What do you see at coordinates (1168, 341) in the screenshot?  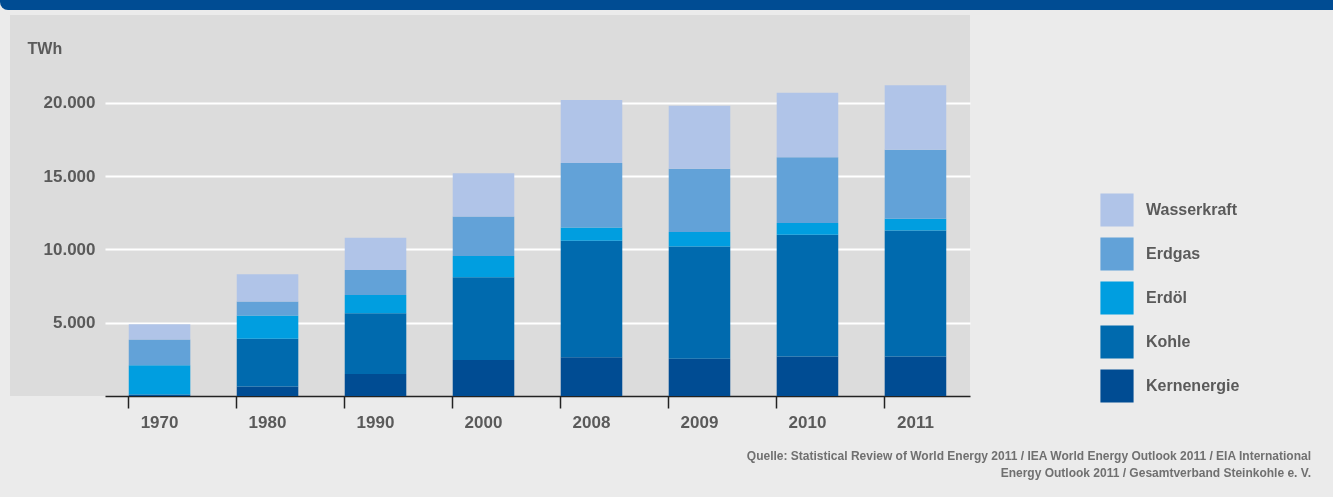 I see `legend-label: Kohle` at bounding box center [1168, 341].